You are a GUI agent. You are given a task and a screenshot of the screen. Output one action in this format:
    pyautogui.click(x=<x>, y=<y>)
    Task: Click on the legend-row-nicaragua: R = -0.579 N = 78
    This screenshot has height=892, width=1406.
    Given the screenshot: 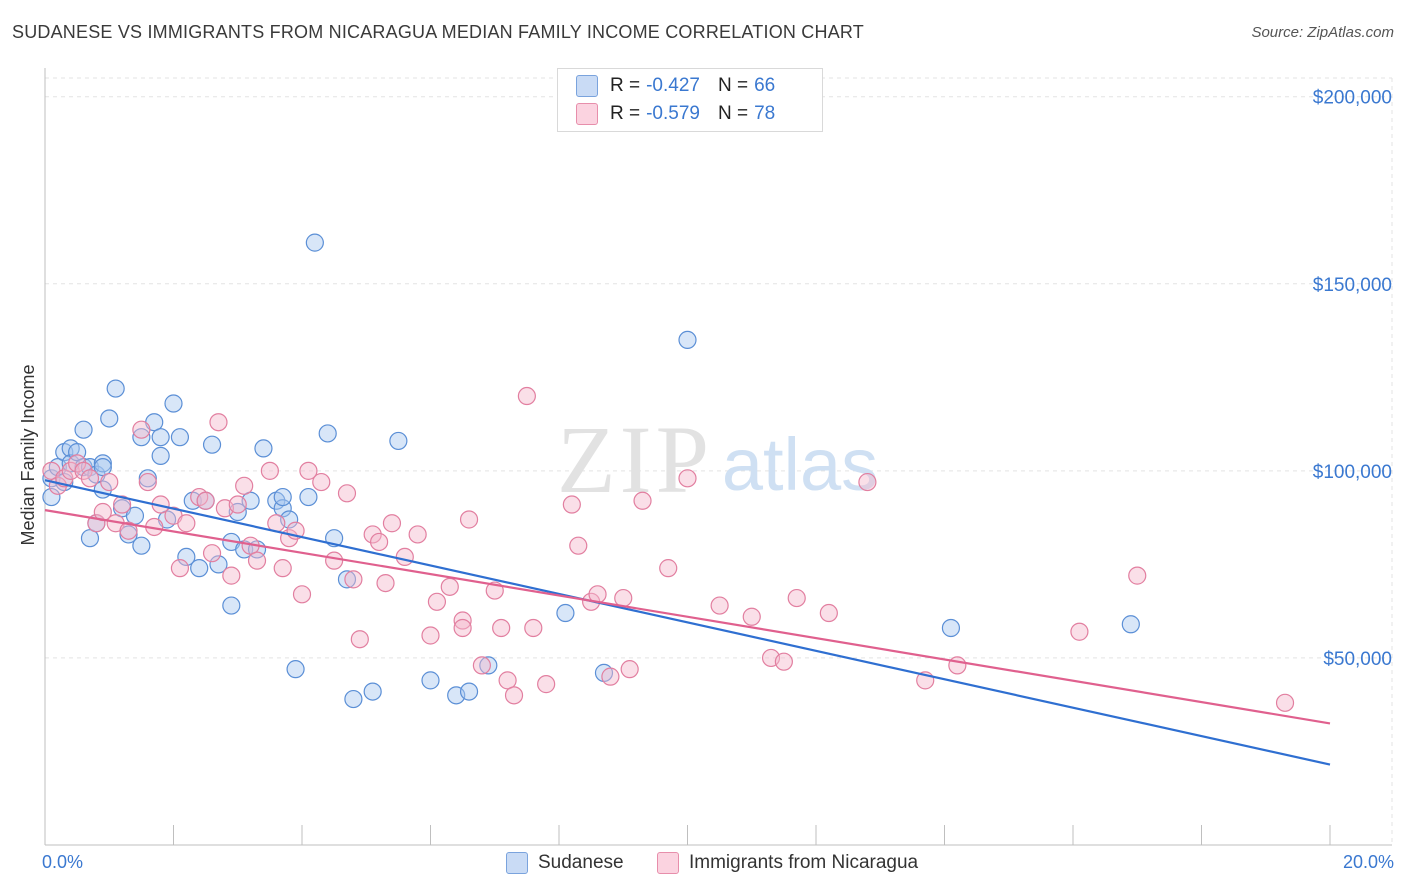 What is the action you would take?
    pyautogui.click(x=675, y=114)
    